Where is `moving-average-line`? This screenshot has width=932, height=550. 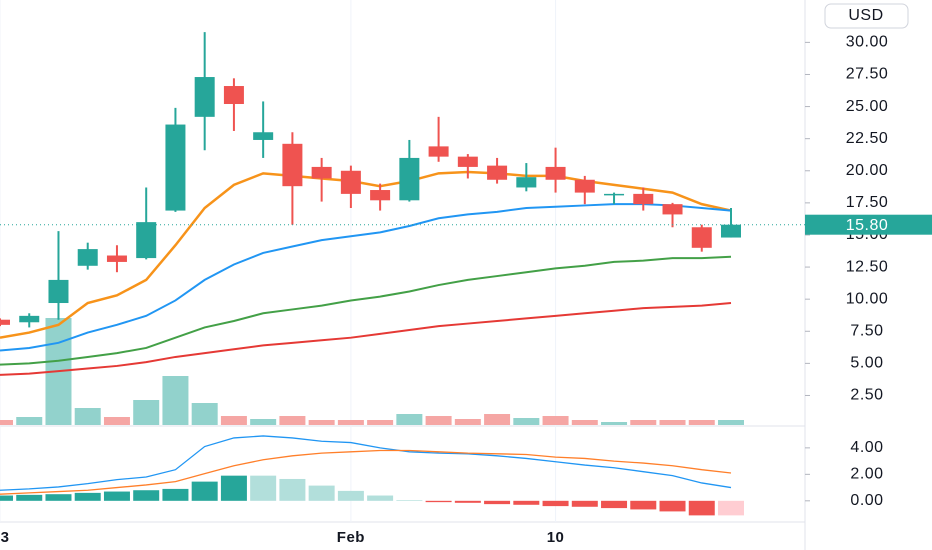 moving-average-line is located at coordinates (366, 339).